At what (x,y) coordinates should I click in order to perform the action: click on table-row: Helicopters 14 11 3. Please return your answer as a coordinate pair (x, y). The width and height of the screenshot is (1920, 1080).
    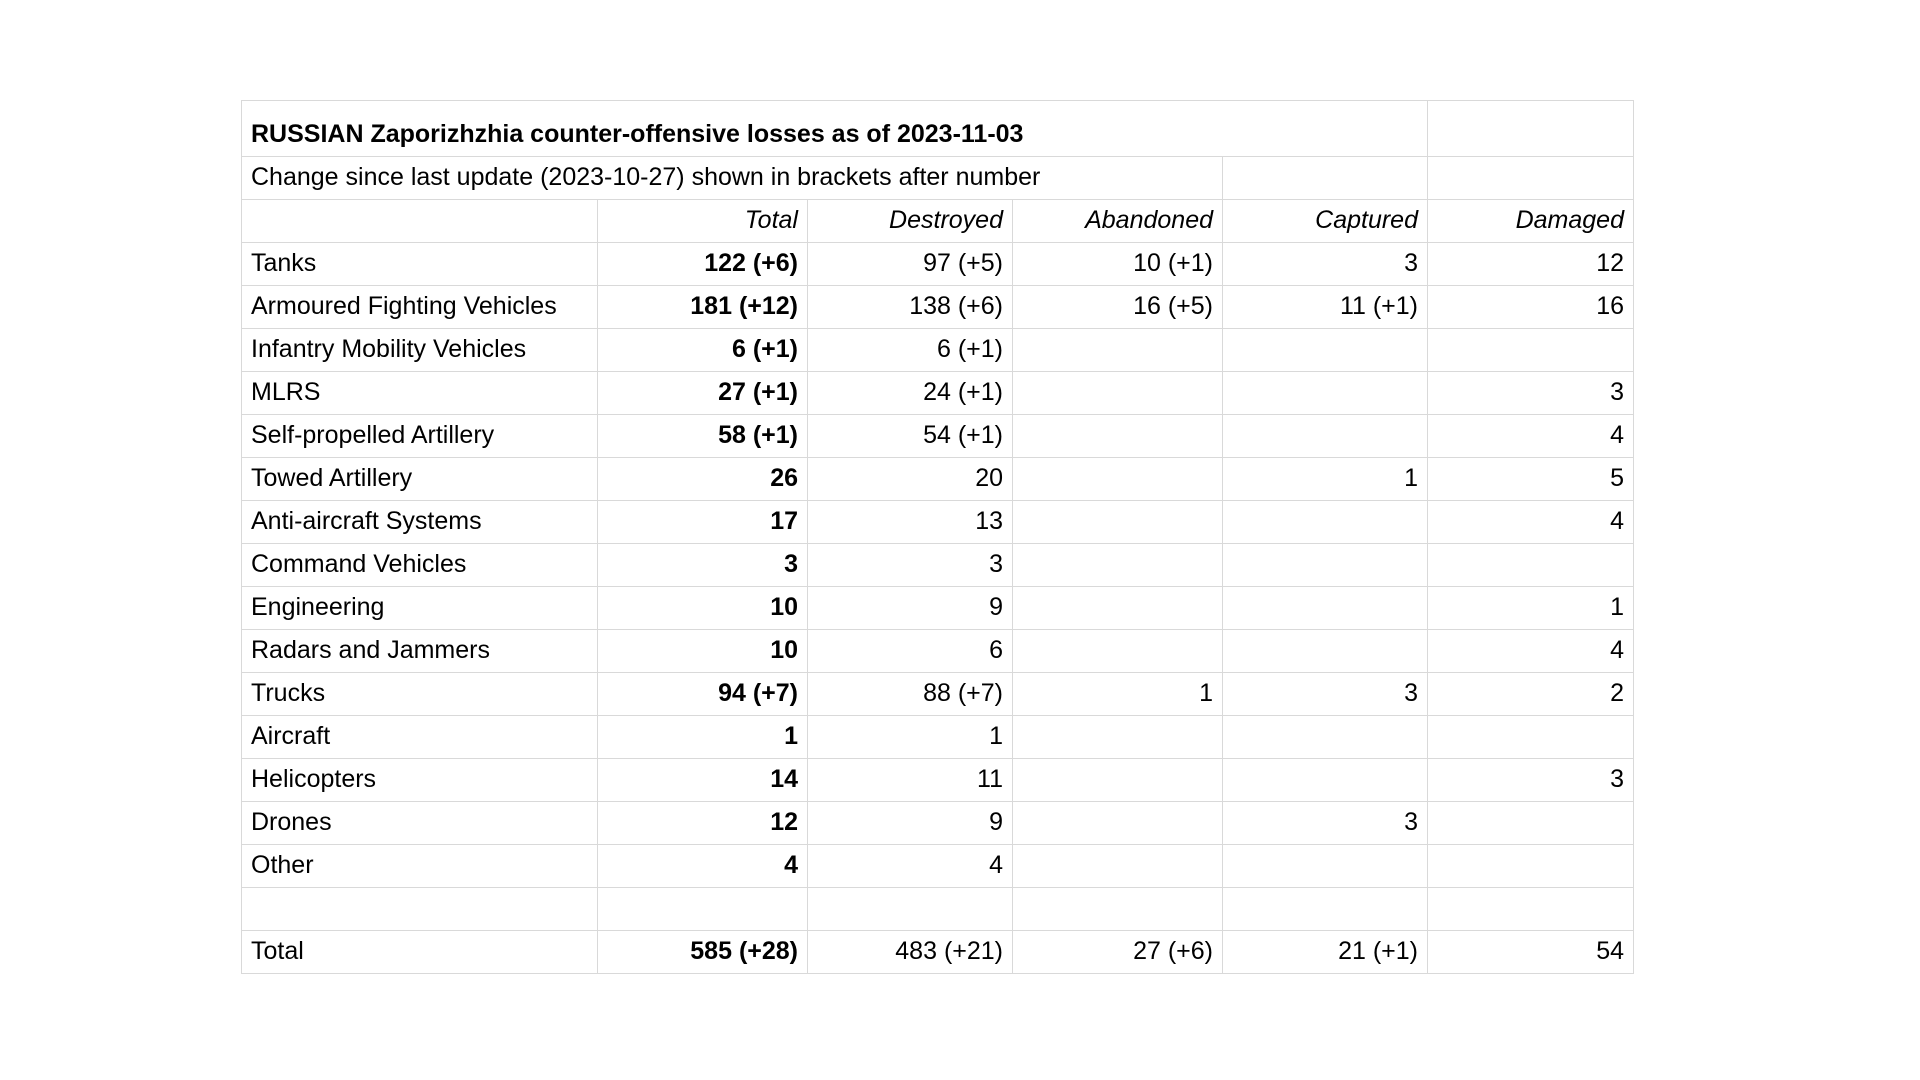
    Looking at the image, I should click on (937, 780).